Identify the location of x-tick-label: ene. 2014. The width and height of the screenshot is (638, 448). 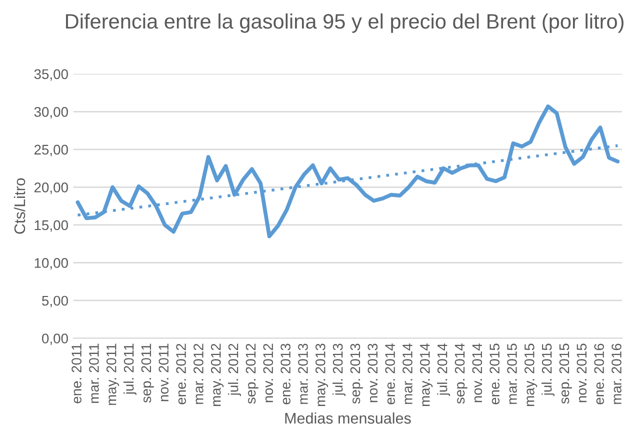
(390, 374).